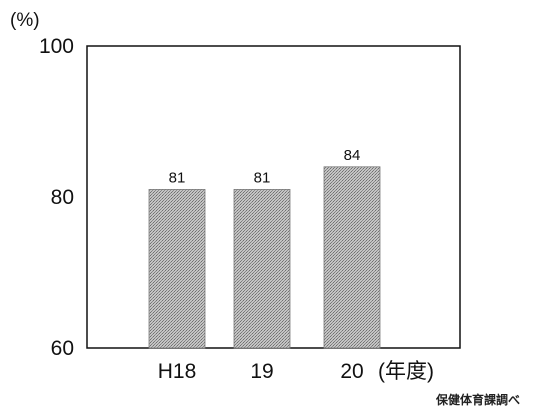 This screenshot has width=556, height=409. Describe the element at coordinates (477, 399) in the screenshot. I see `source-note: 保健体育課調べ` at that location.